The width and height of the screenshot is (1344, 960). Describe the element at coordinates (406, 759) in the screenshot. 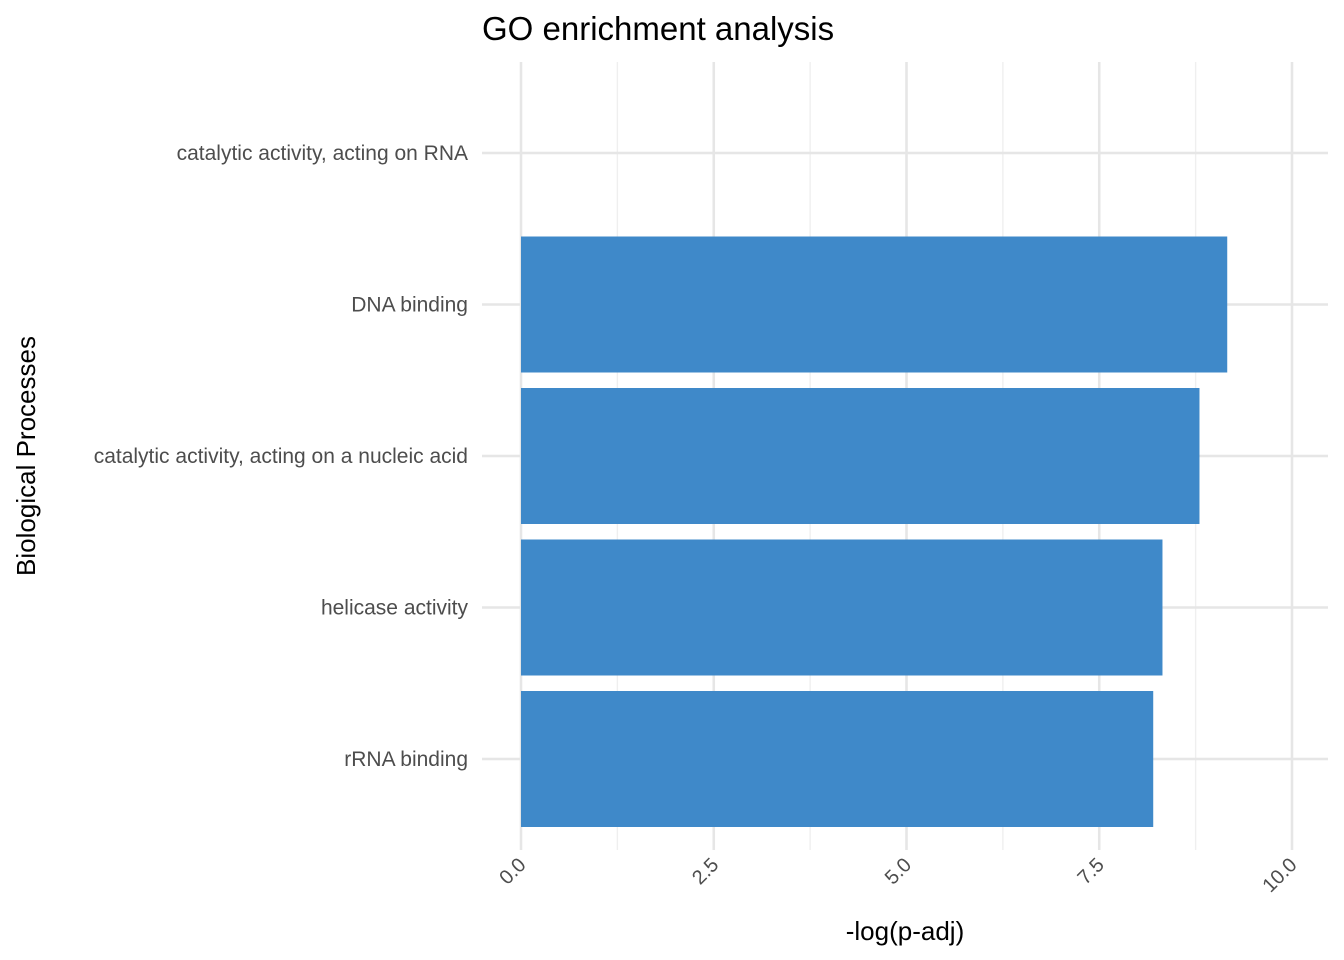

I see `category-label: rRNA binding` at that location.